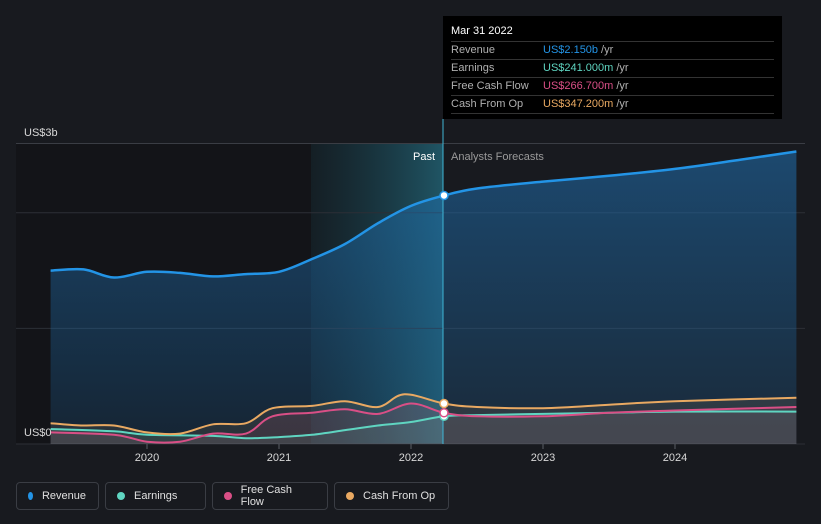 The width and height of the screenshot is (821, 524). I want to click on tooltip-value: US$347.200m, so click(578, 104).